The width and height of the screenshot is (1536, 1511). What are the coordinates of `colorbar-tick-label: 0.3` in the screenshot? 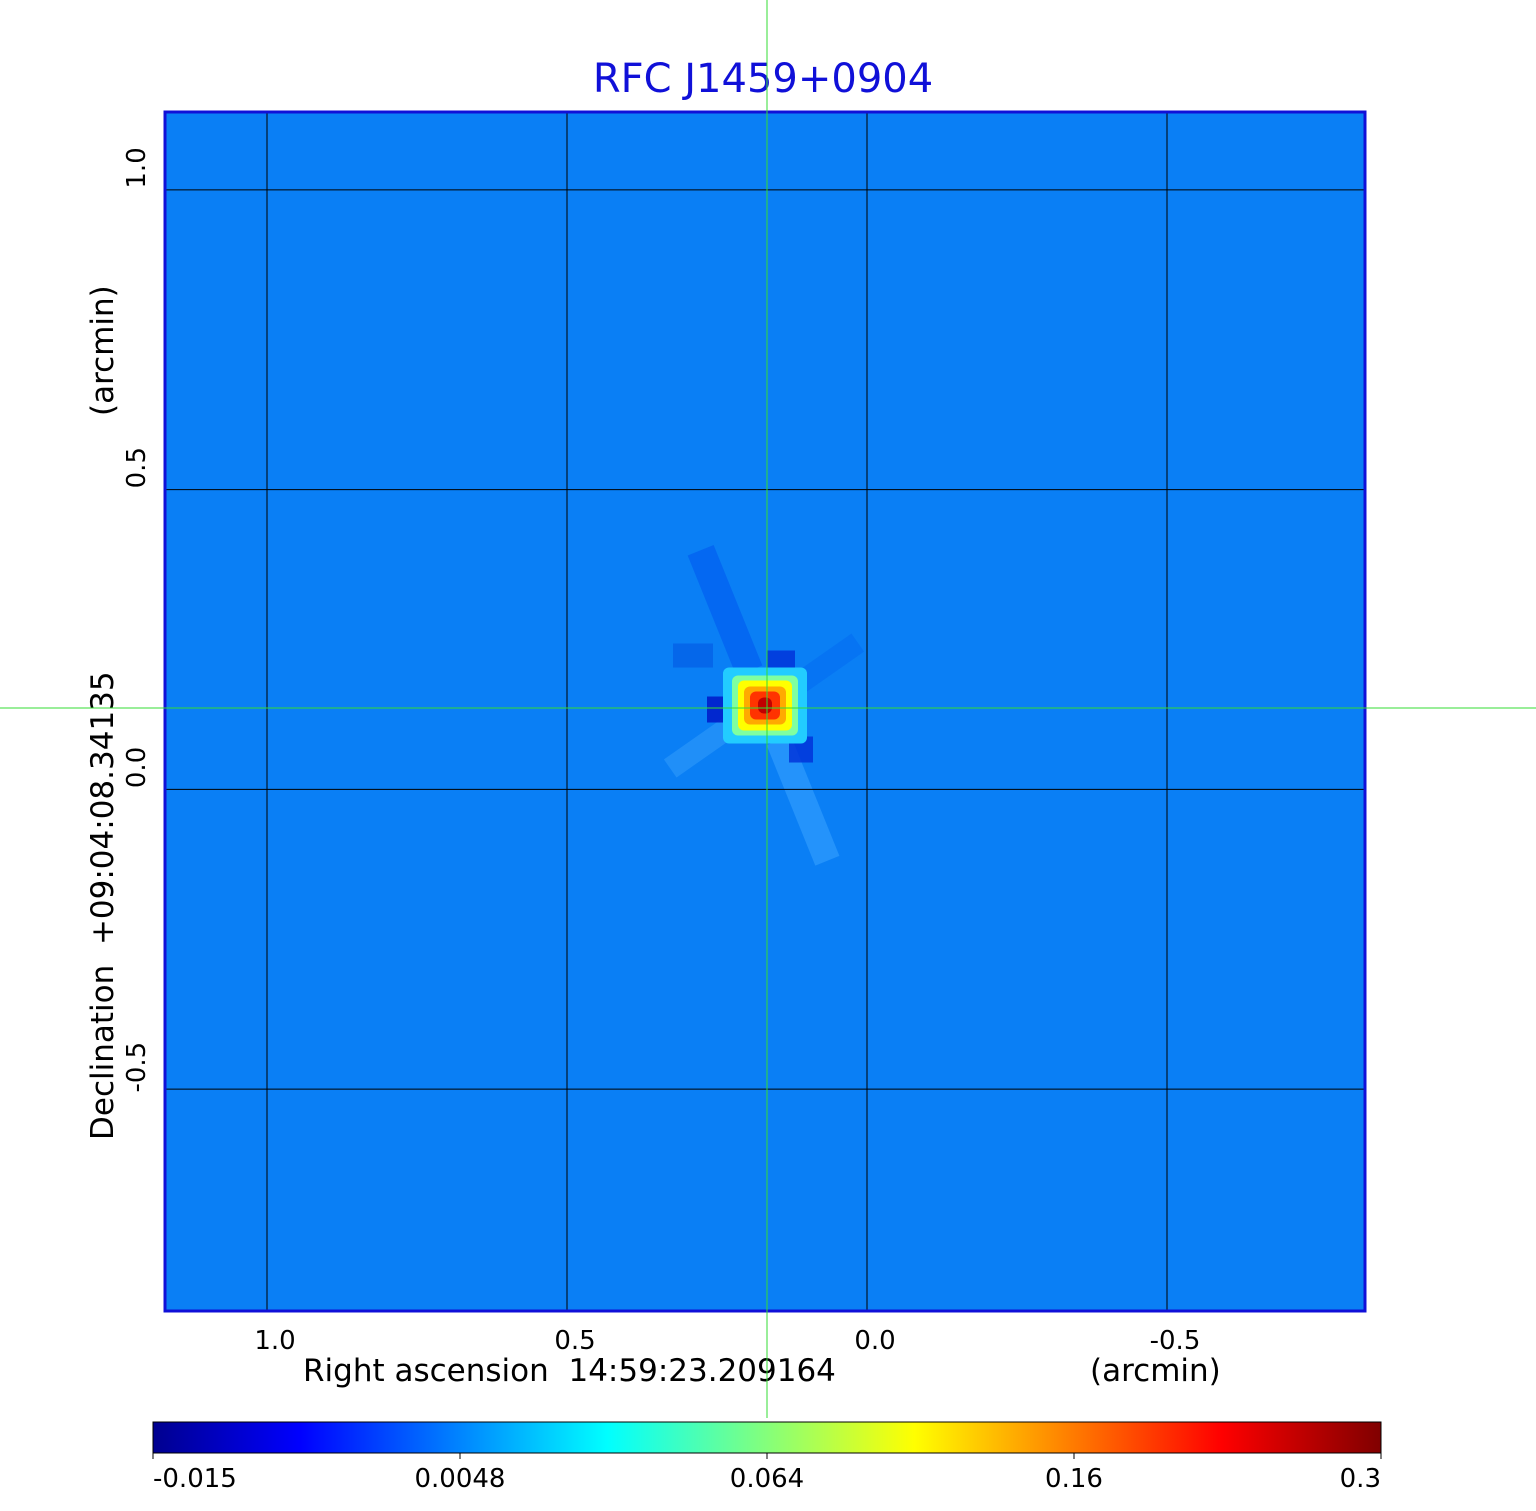 It's located at (1360, 1479).